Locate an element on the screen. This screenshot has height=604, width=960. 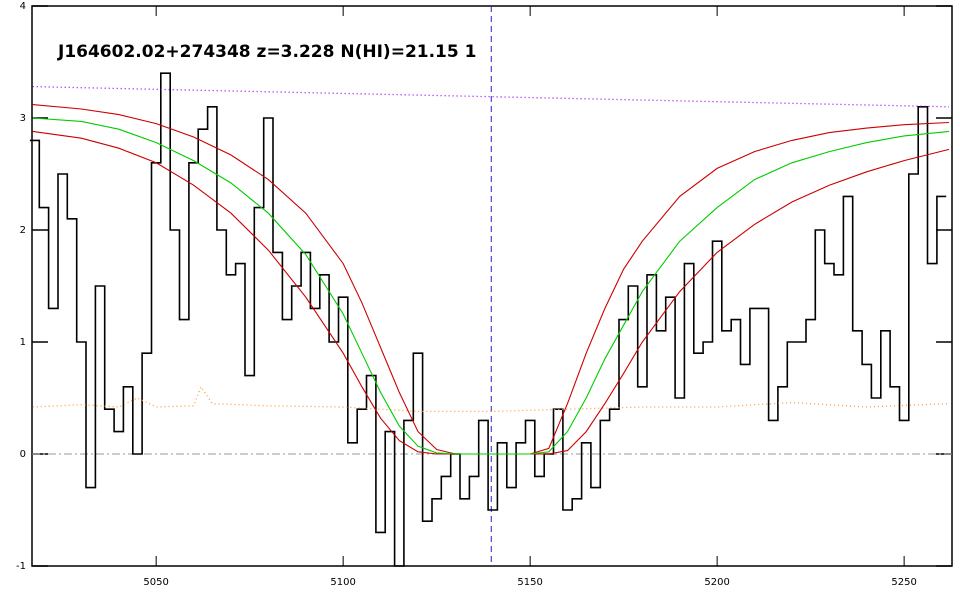
y-tick-label: 2 is located at coordinates (23, 230).